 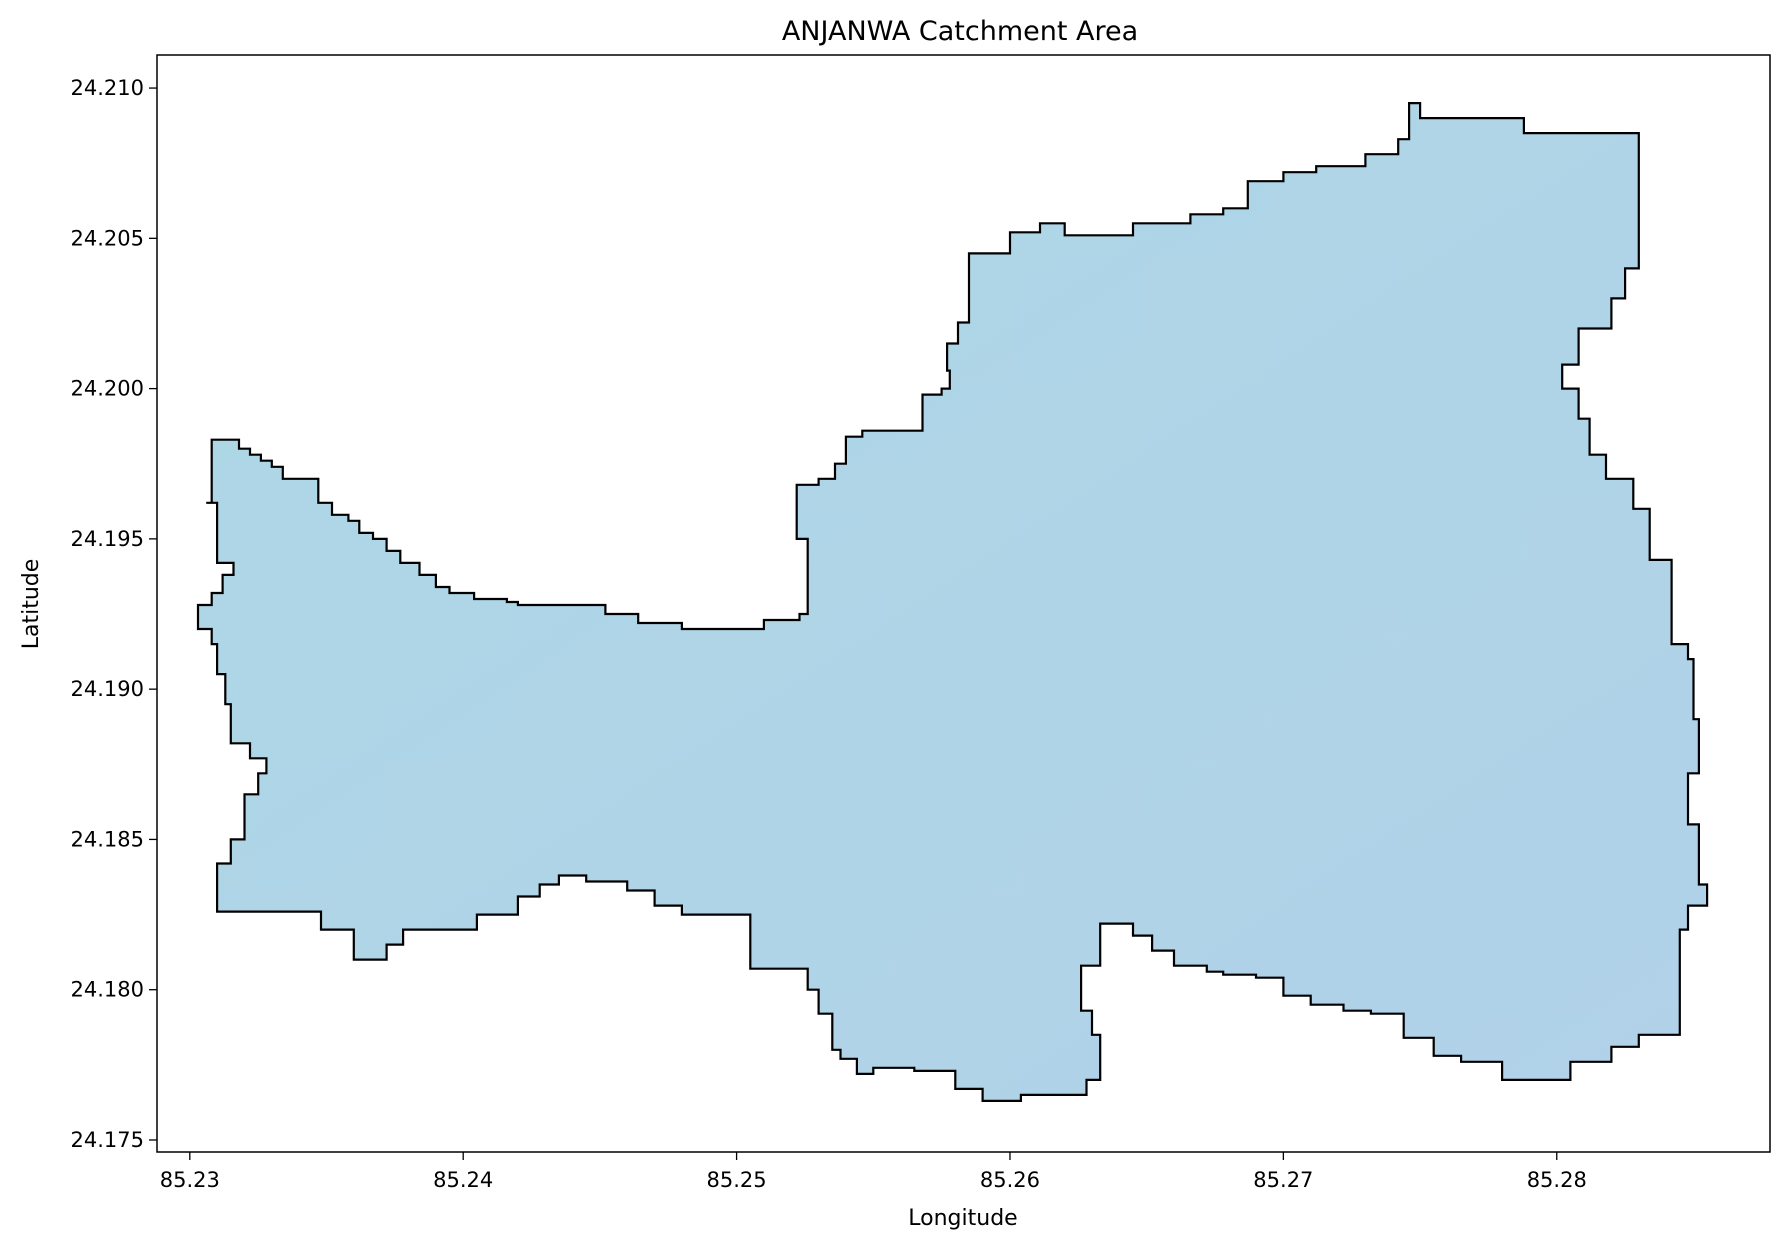 I want to click on y-tick-label: 24.195, so click(x=107, y=539).